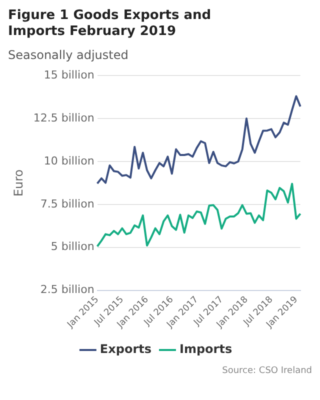 This screenshot has height=400, width=320. Describe the element at coordinates (69, 55) in the screenshot. I see `chart-subtitle: Seasonally adjusted` at that location.